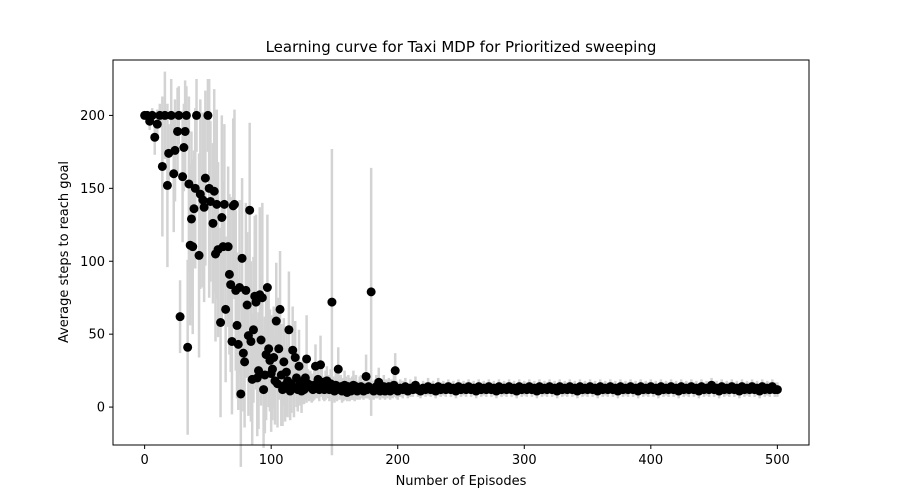  Describe the element at coordinates (101, 408) in the screenshot. I see `y-tick-label: 0` at that location.